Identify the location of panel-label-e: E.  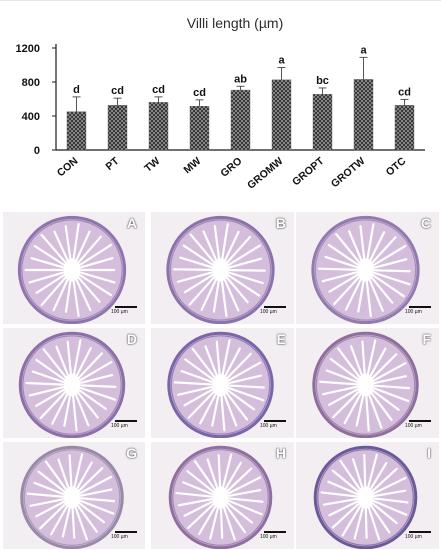
(281, 339).